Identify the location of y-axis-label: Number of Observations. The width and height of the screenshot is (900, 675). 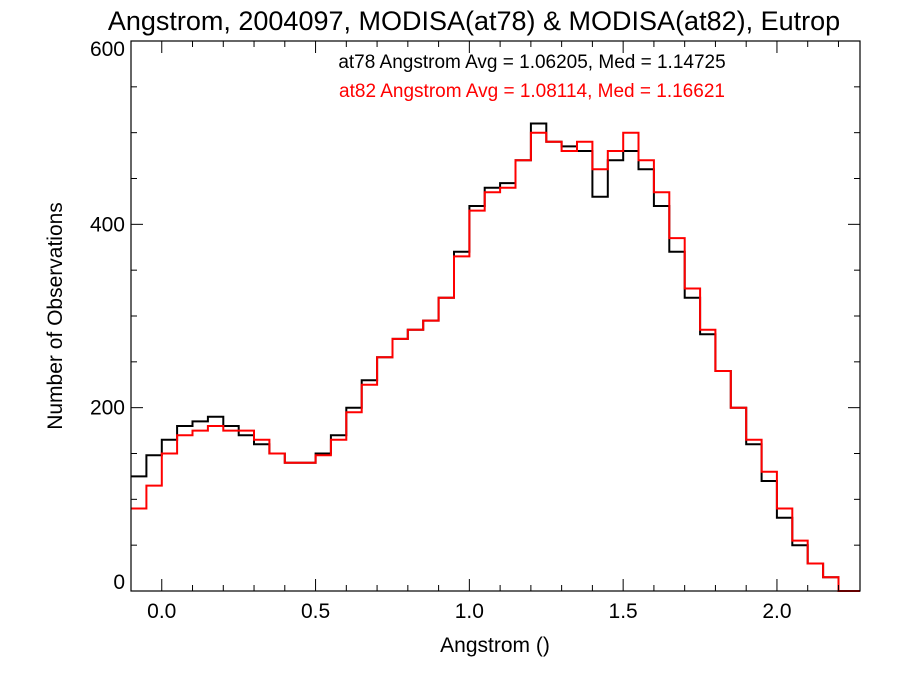
(55, 316).